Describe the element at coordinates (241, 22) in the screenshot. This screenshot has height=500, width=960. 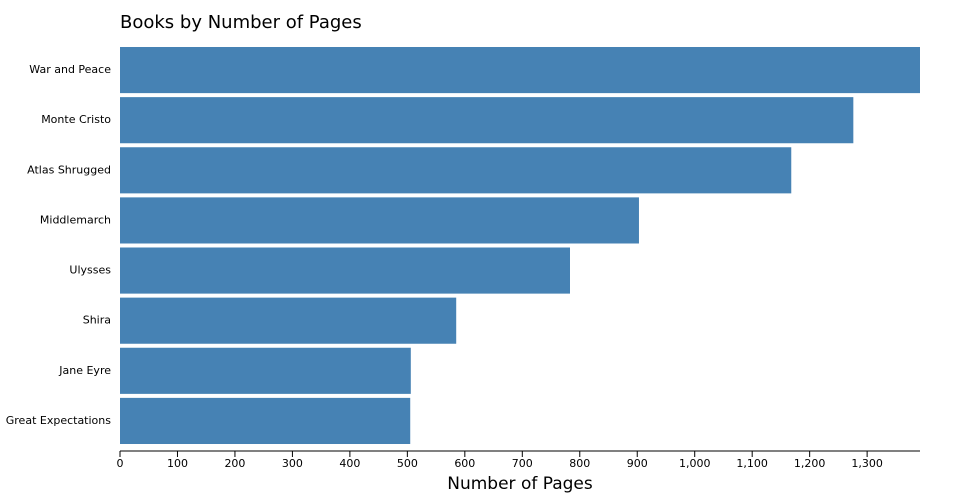
I see `chart-title: Books by Number of Pages` at that location.